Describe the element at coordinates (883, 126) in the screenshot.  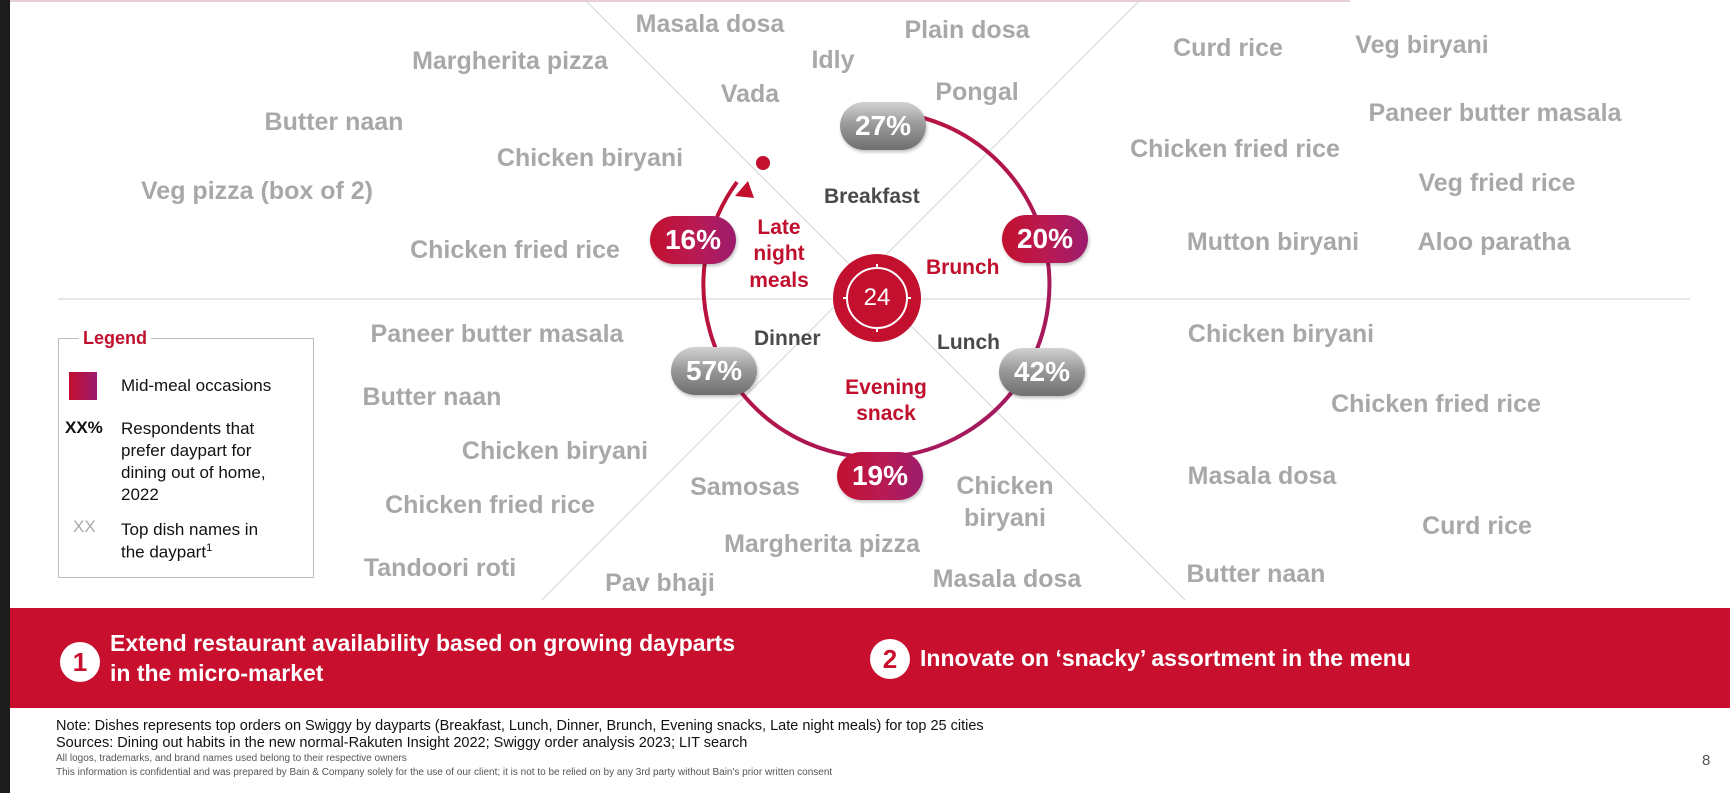
I see `breakfast-pct-pill: 27%` at that location.